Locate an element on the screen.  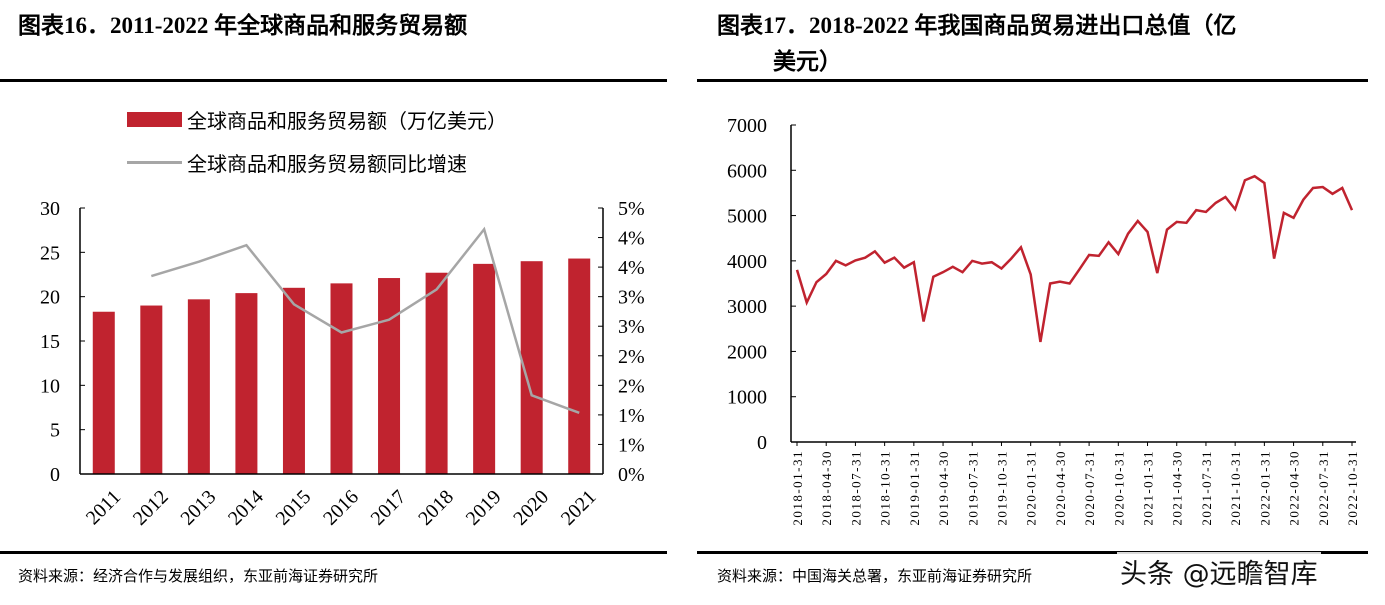
x-tick-label: 2018-07-31 is located at coordinates (855, 488).